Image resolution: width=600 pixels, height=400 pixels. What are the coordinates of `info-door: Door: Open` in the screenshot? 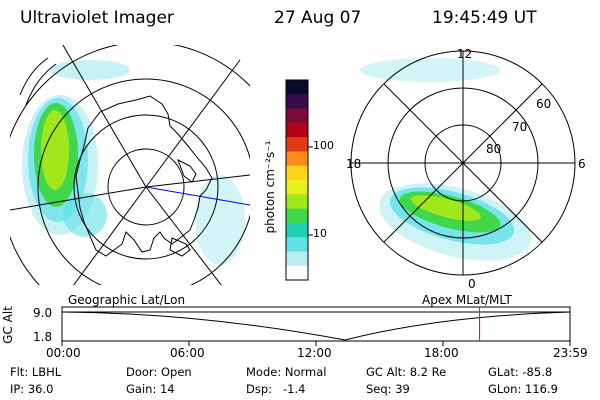 It's located at (159, 372).